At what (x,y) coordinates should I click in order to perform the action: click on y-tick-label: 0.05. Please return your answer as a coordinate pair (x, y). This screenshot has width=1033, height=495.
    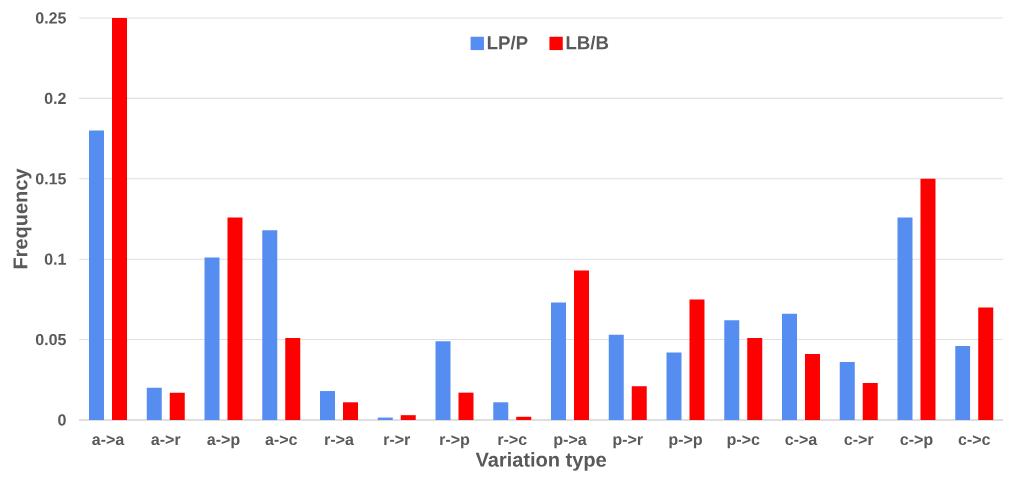
    Looking at the image, I should click on (50, 339).